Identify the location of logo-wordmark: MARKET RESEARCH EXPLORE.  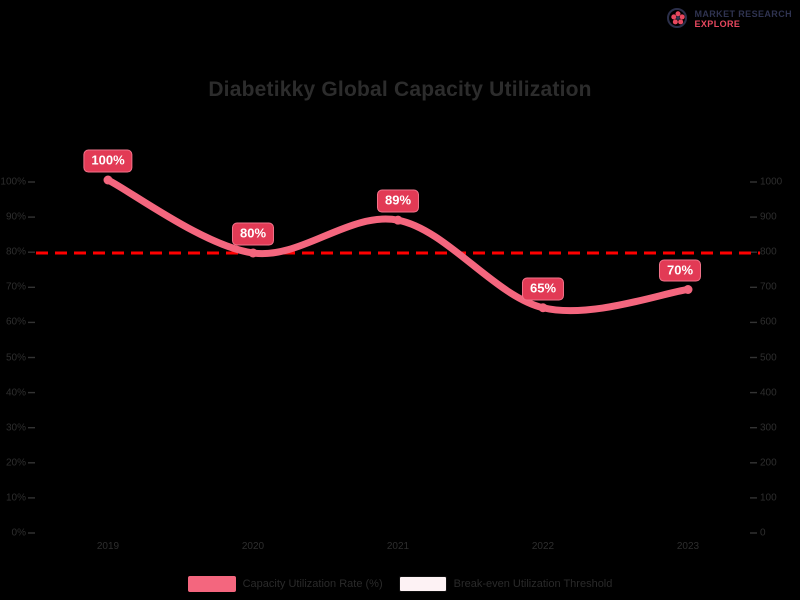
(743, 18).